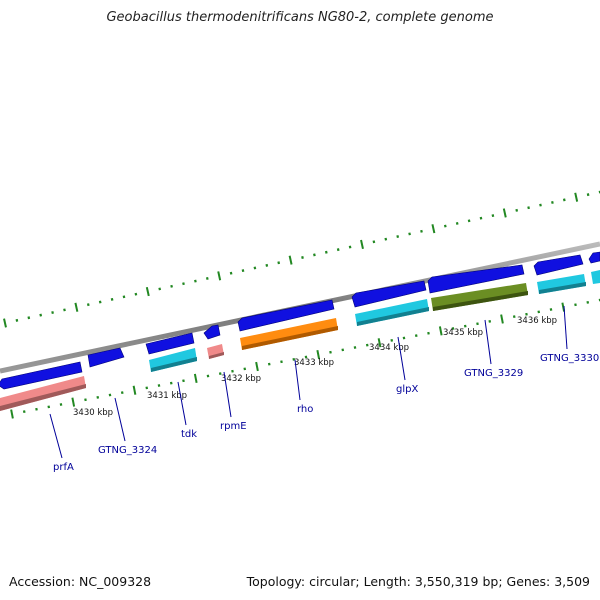  What do you see at coordinates (241, 379) in the screenshot?
I see `scale-label: 3432 kbp` at bounding box center [241, 379].